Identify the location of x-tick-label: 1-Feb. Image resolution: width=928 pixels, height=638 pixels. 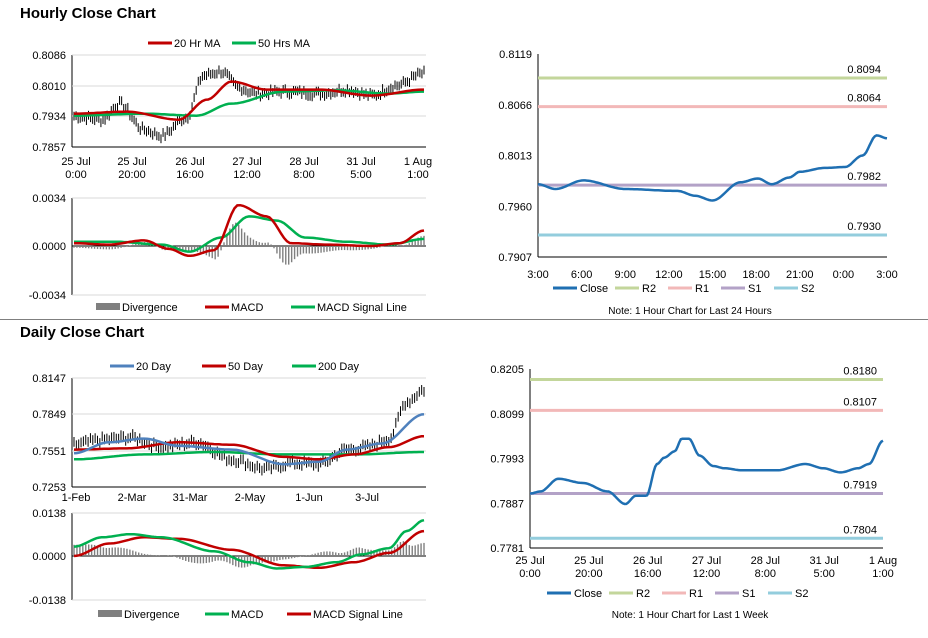
(76, 498).